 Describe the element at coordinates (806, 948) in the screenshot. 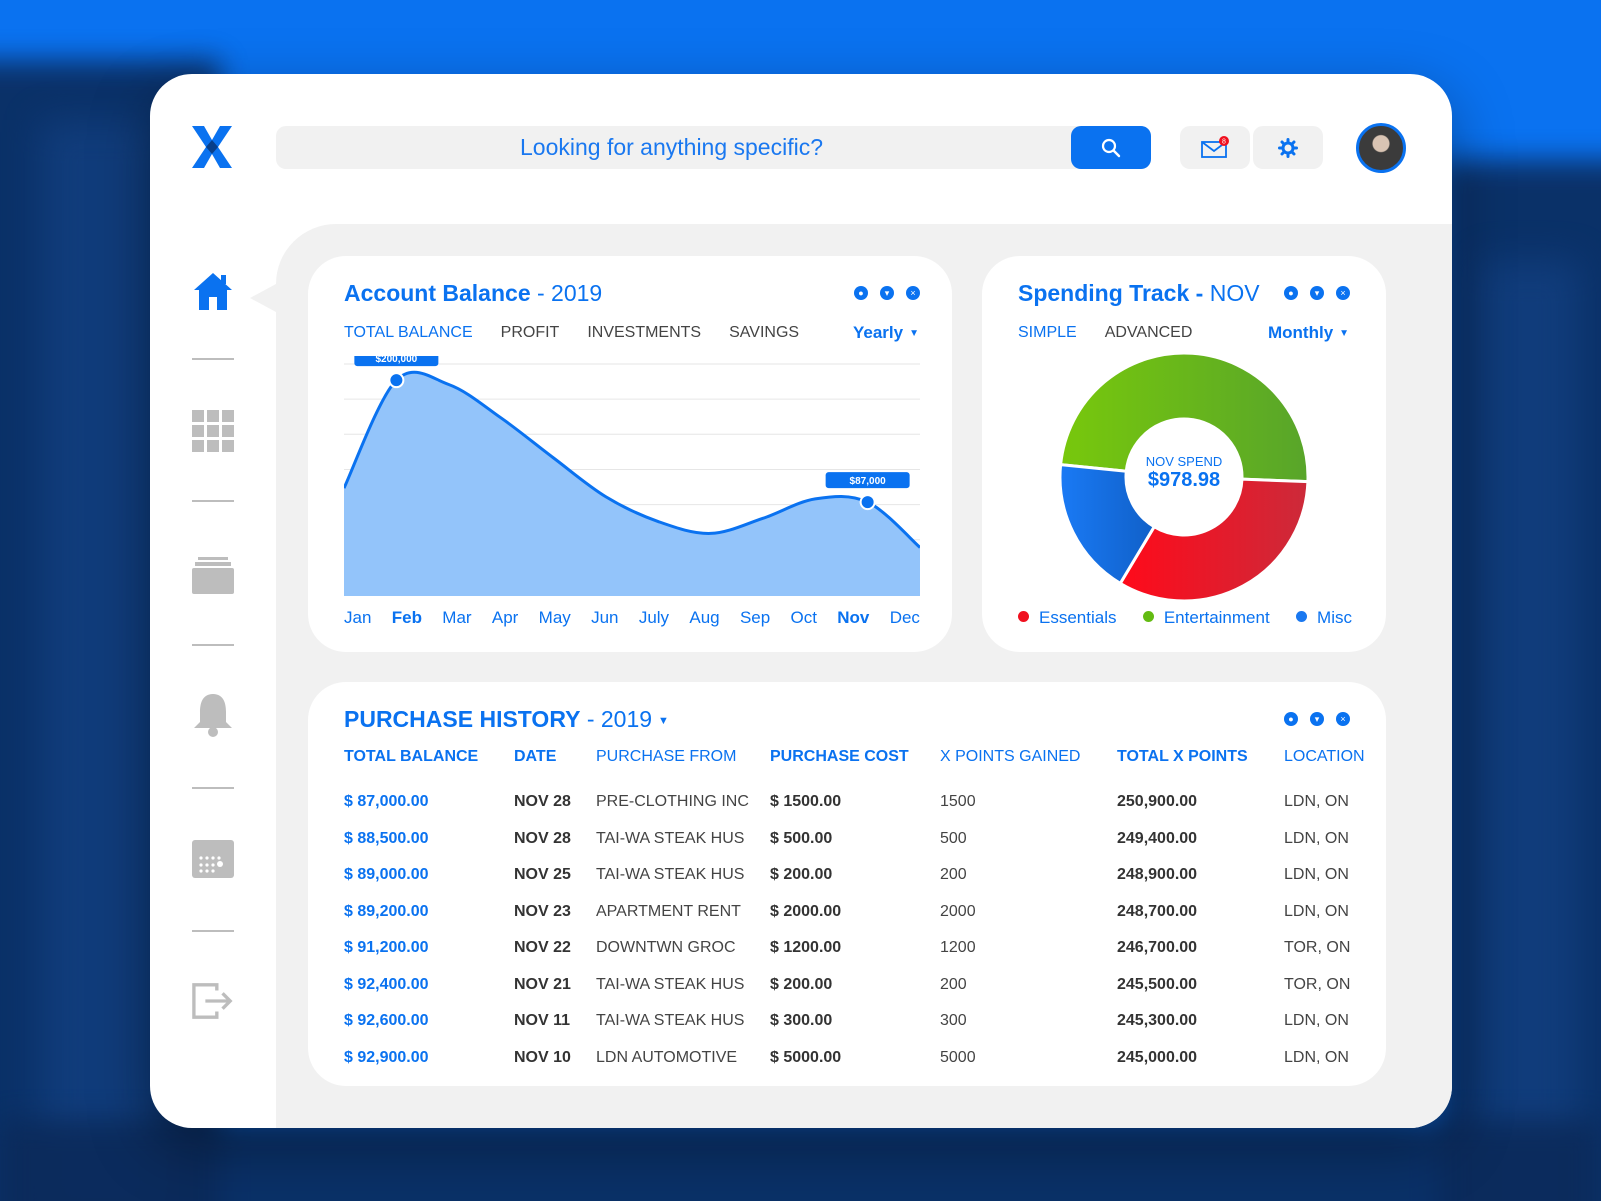

I see `table-cell: $ 1200.00` at that location.